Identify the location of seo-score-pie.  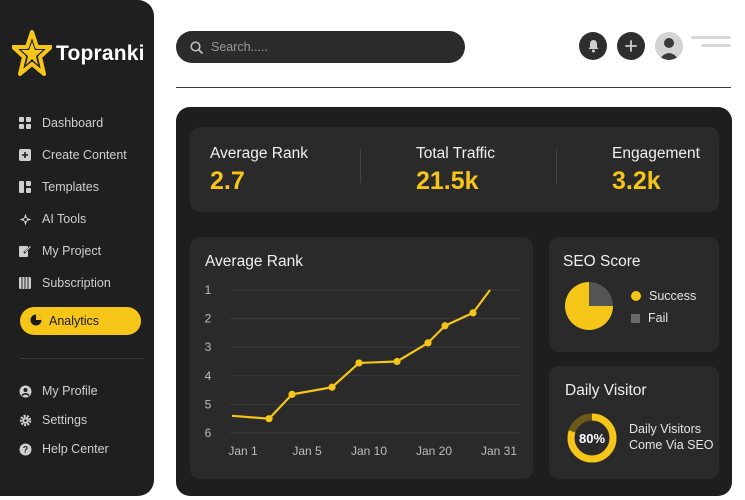
(589, 306).